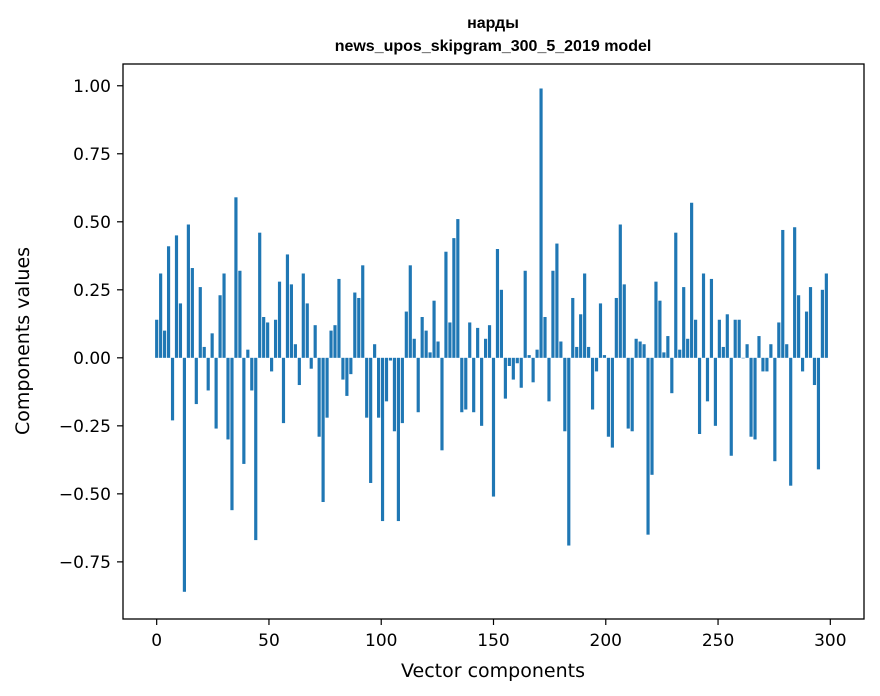  I want to click on x-axis-label: Vector components, so click(493, 671).